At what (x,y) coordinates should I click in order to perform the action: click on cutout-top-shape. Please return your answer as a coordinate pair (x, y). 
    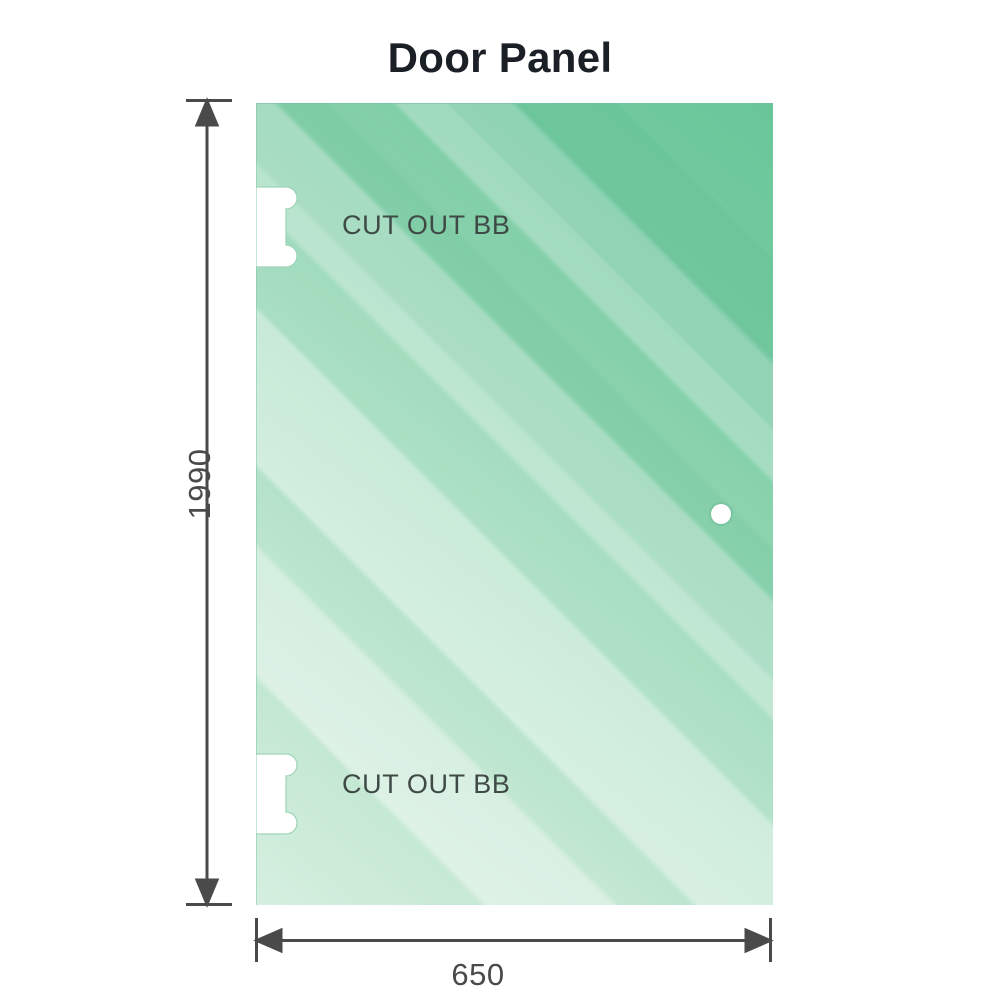
    Looking at the image, I should click on (277, 227).